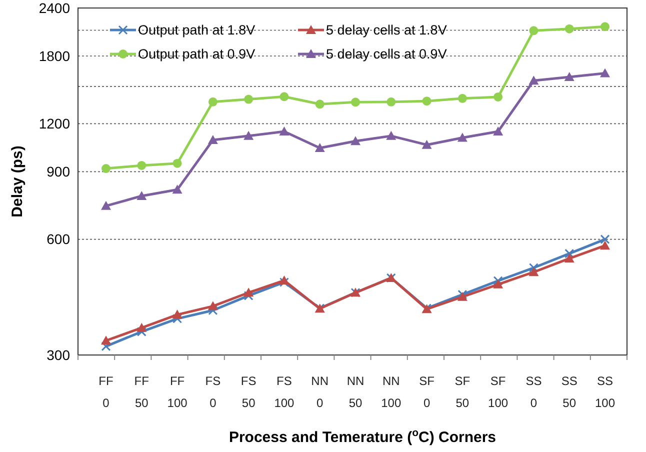  Describe the element at coordinates (284, 392) in the screenshot. I see `x-tick-label: FS 100` at that location.